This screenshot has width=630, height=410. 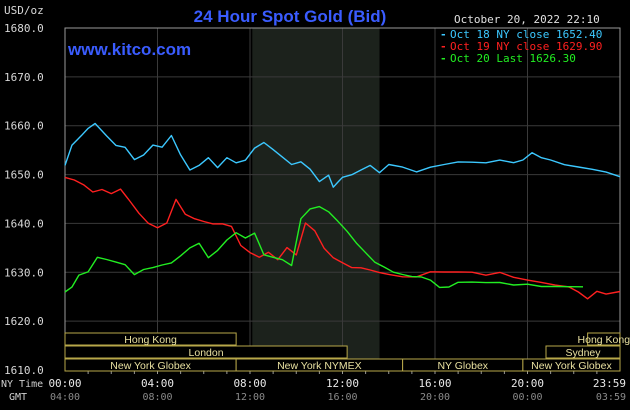 I want to click on series-line, so click(x=342, y=155).